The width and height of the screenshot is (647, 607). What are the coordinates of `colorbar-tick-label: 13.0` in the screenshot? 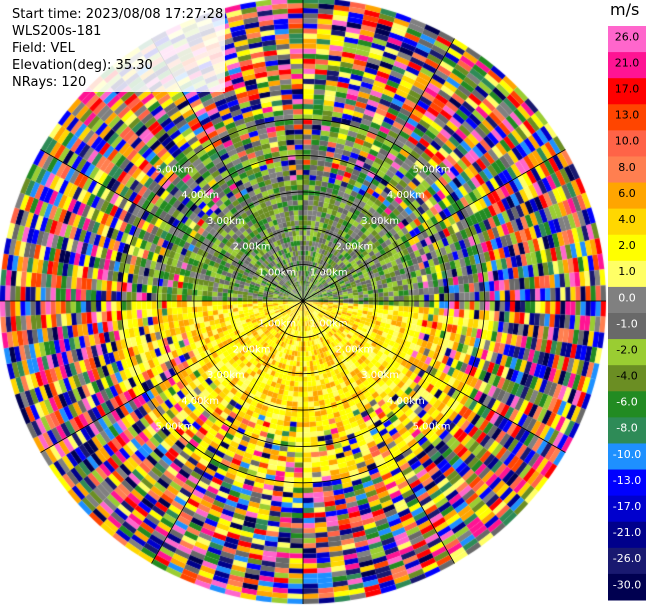 It's located at (627, 115).